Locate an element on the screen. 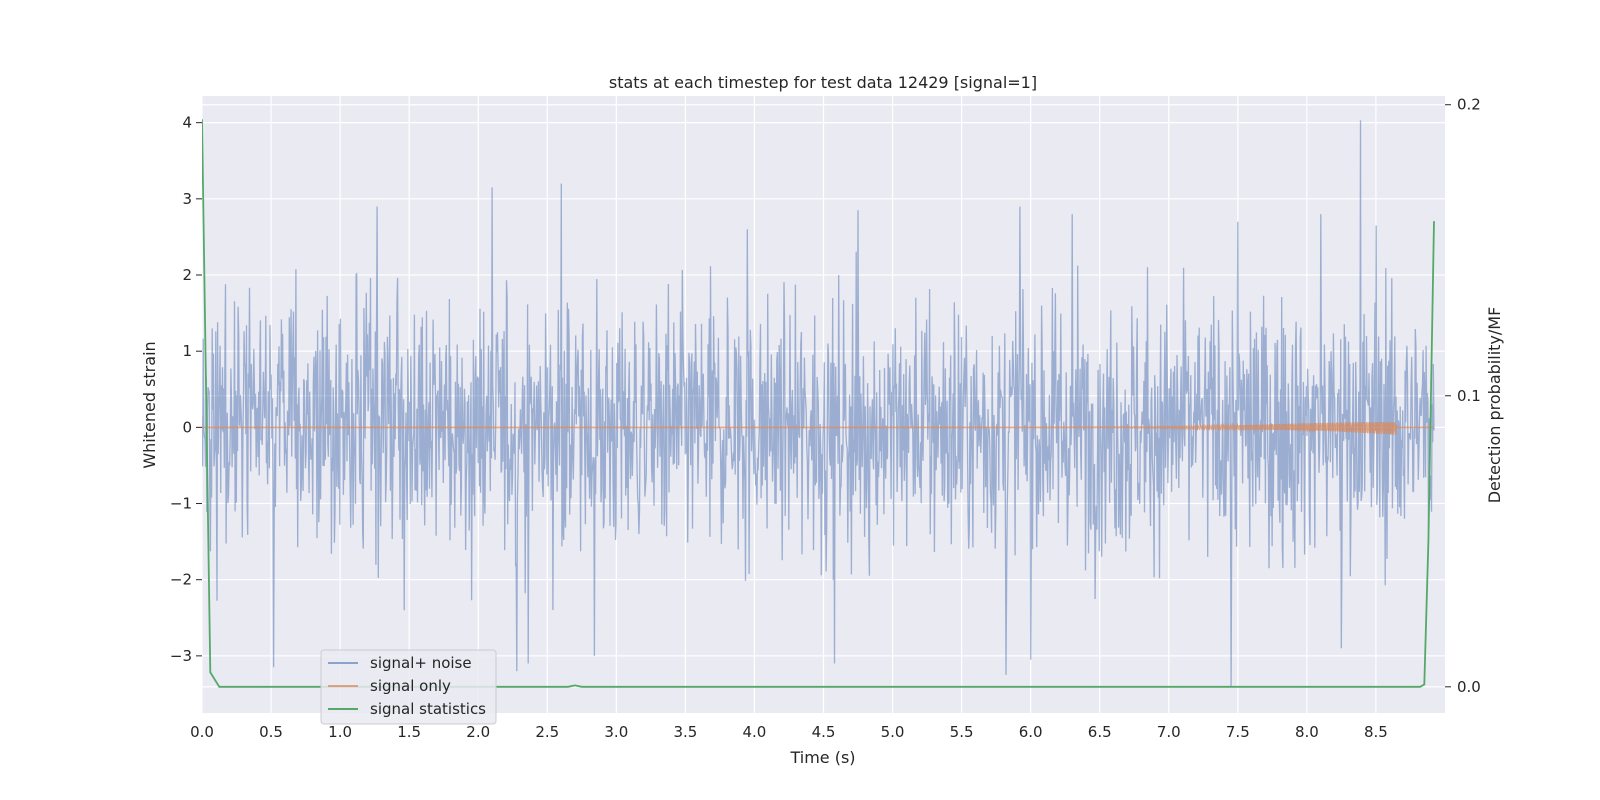  x-tick-label: 1.0 is located at coordinates (340, 732).